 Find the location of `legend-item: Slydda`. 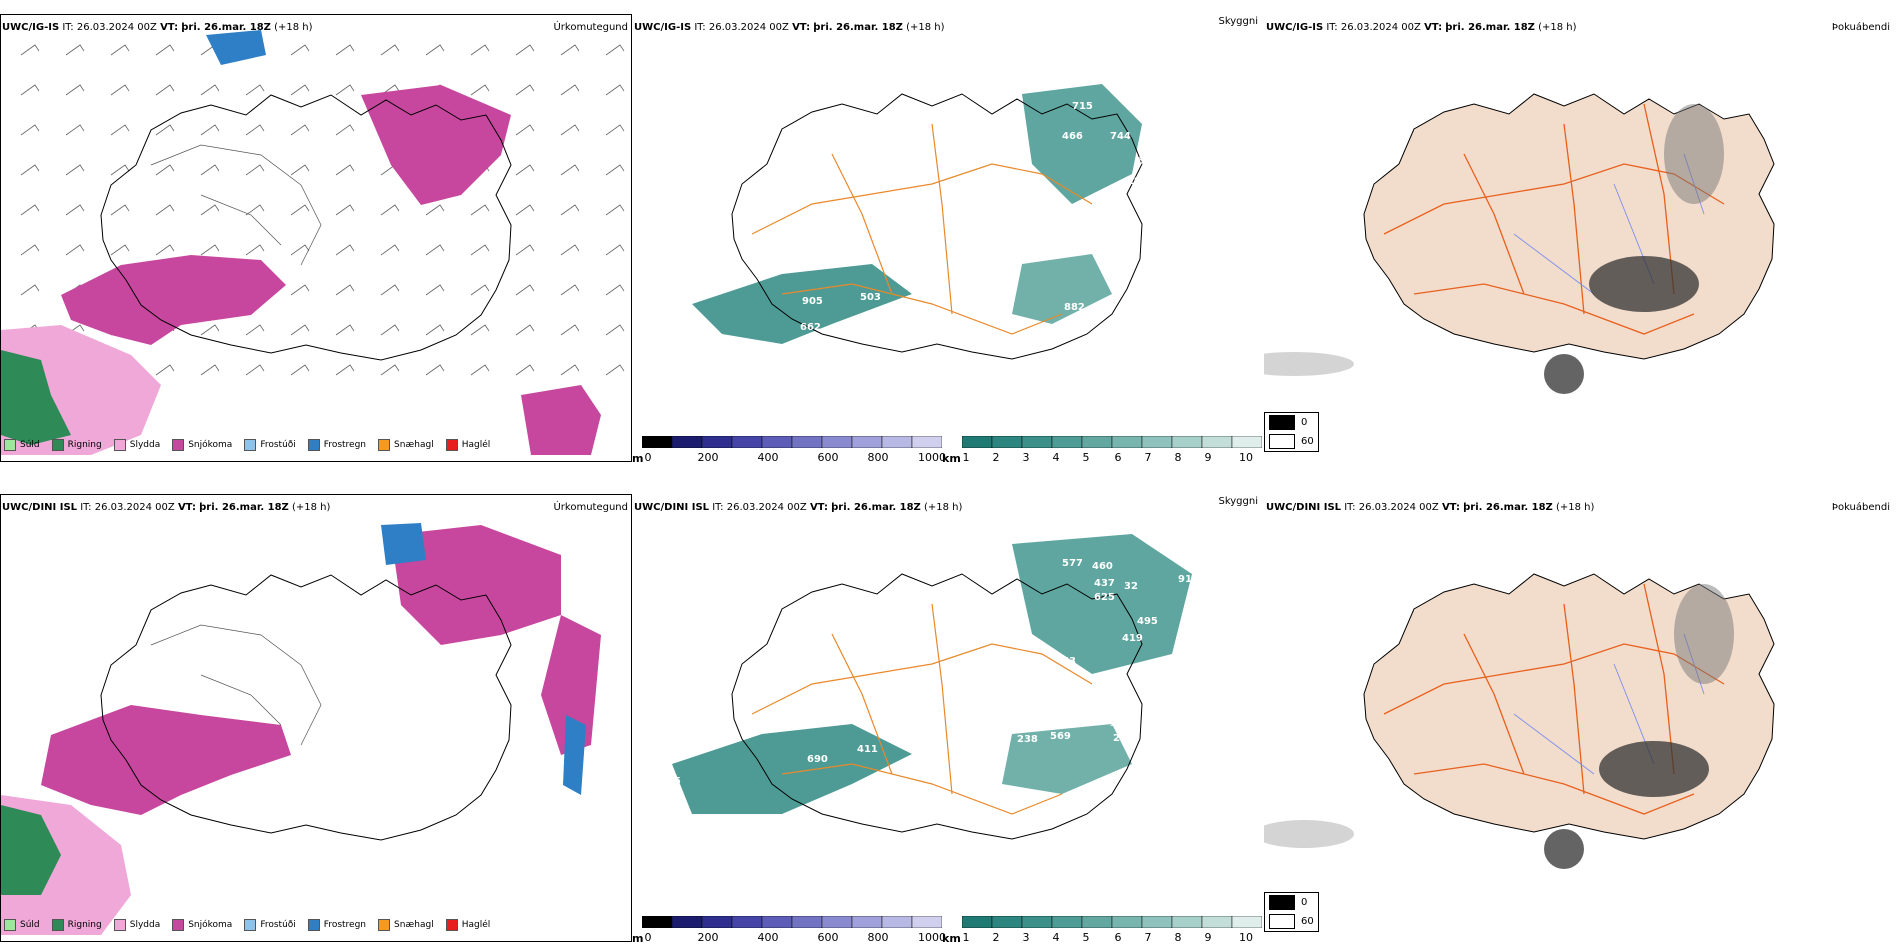

legend-item: Slydda is located at coordinates (136, 445).